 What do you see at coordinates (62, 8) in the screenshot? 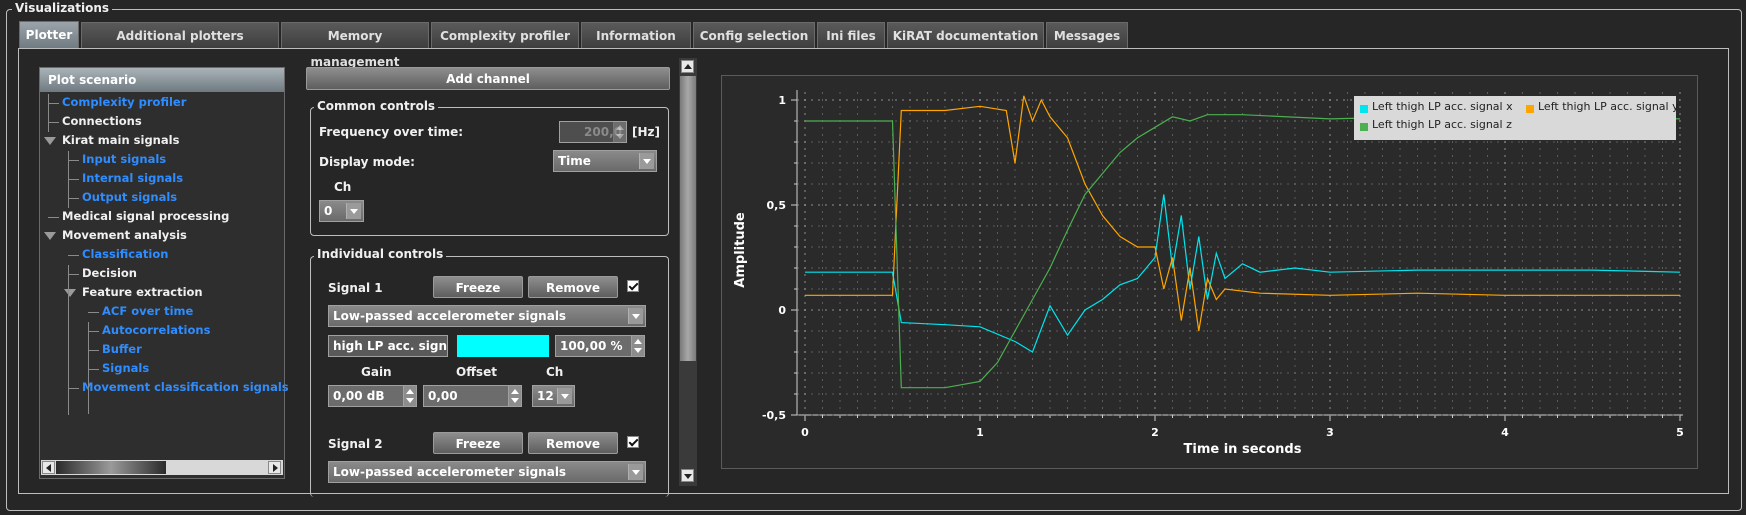
I see `visualizations-title: Visualizations` at bounding box center [62, 8].